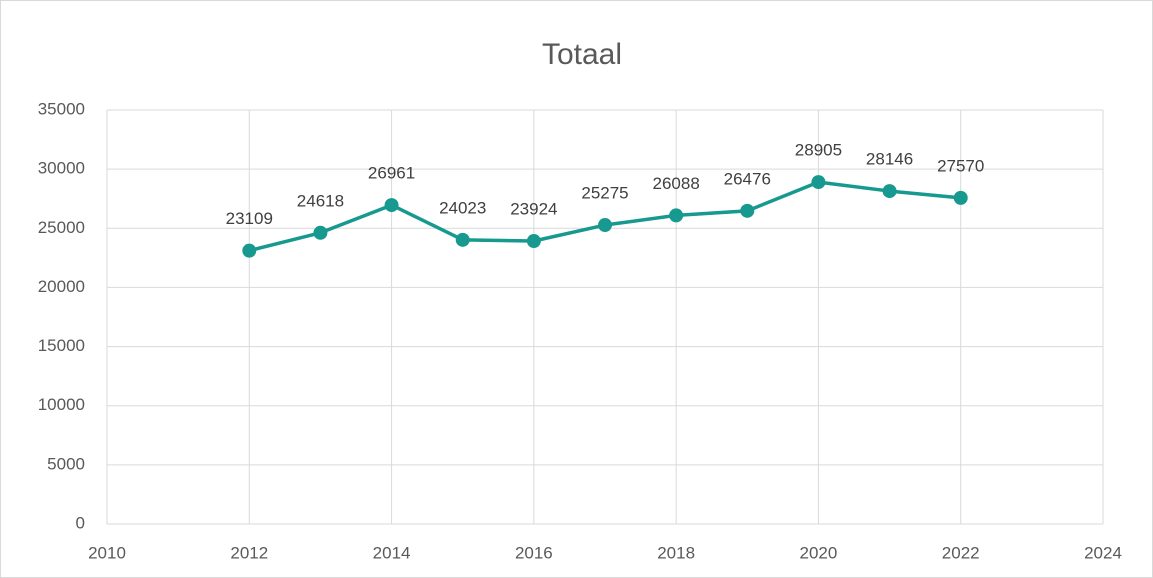  Describe the element at coordinates (61, 108) in the screenshot. I see `y-tick-label: 35000` at that location.